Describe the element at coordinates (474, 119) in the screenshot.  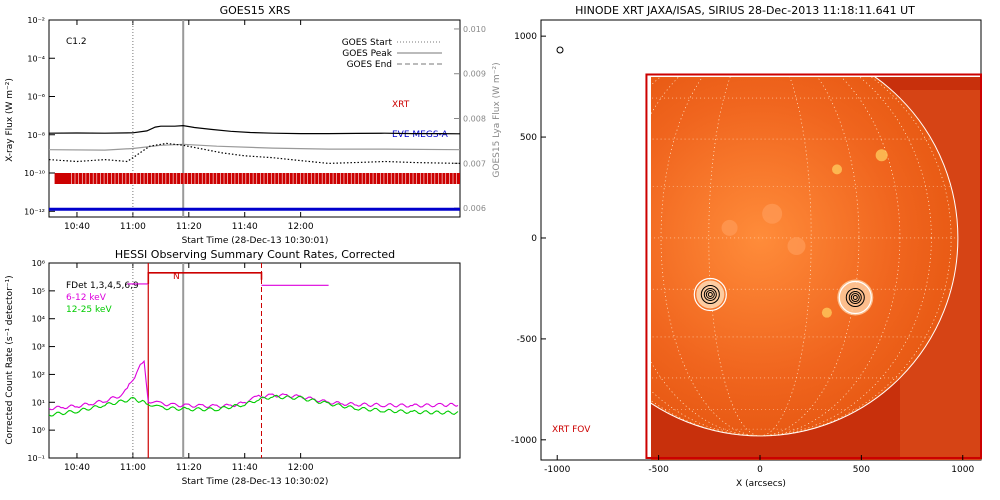
I see `y-tick-label-right: 0.008` at that location.